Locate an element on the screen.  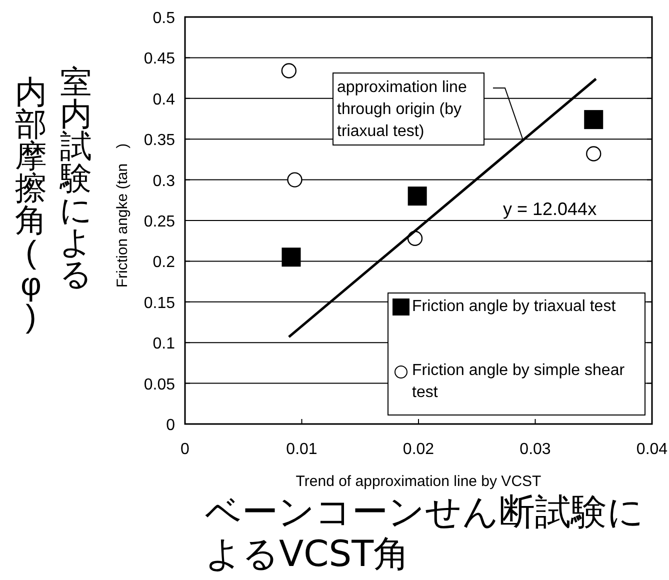
x-axis-title: Trend of approximation line by VCST is located at coordinates (419, 481).